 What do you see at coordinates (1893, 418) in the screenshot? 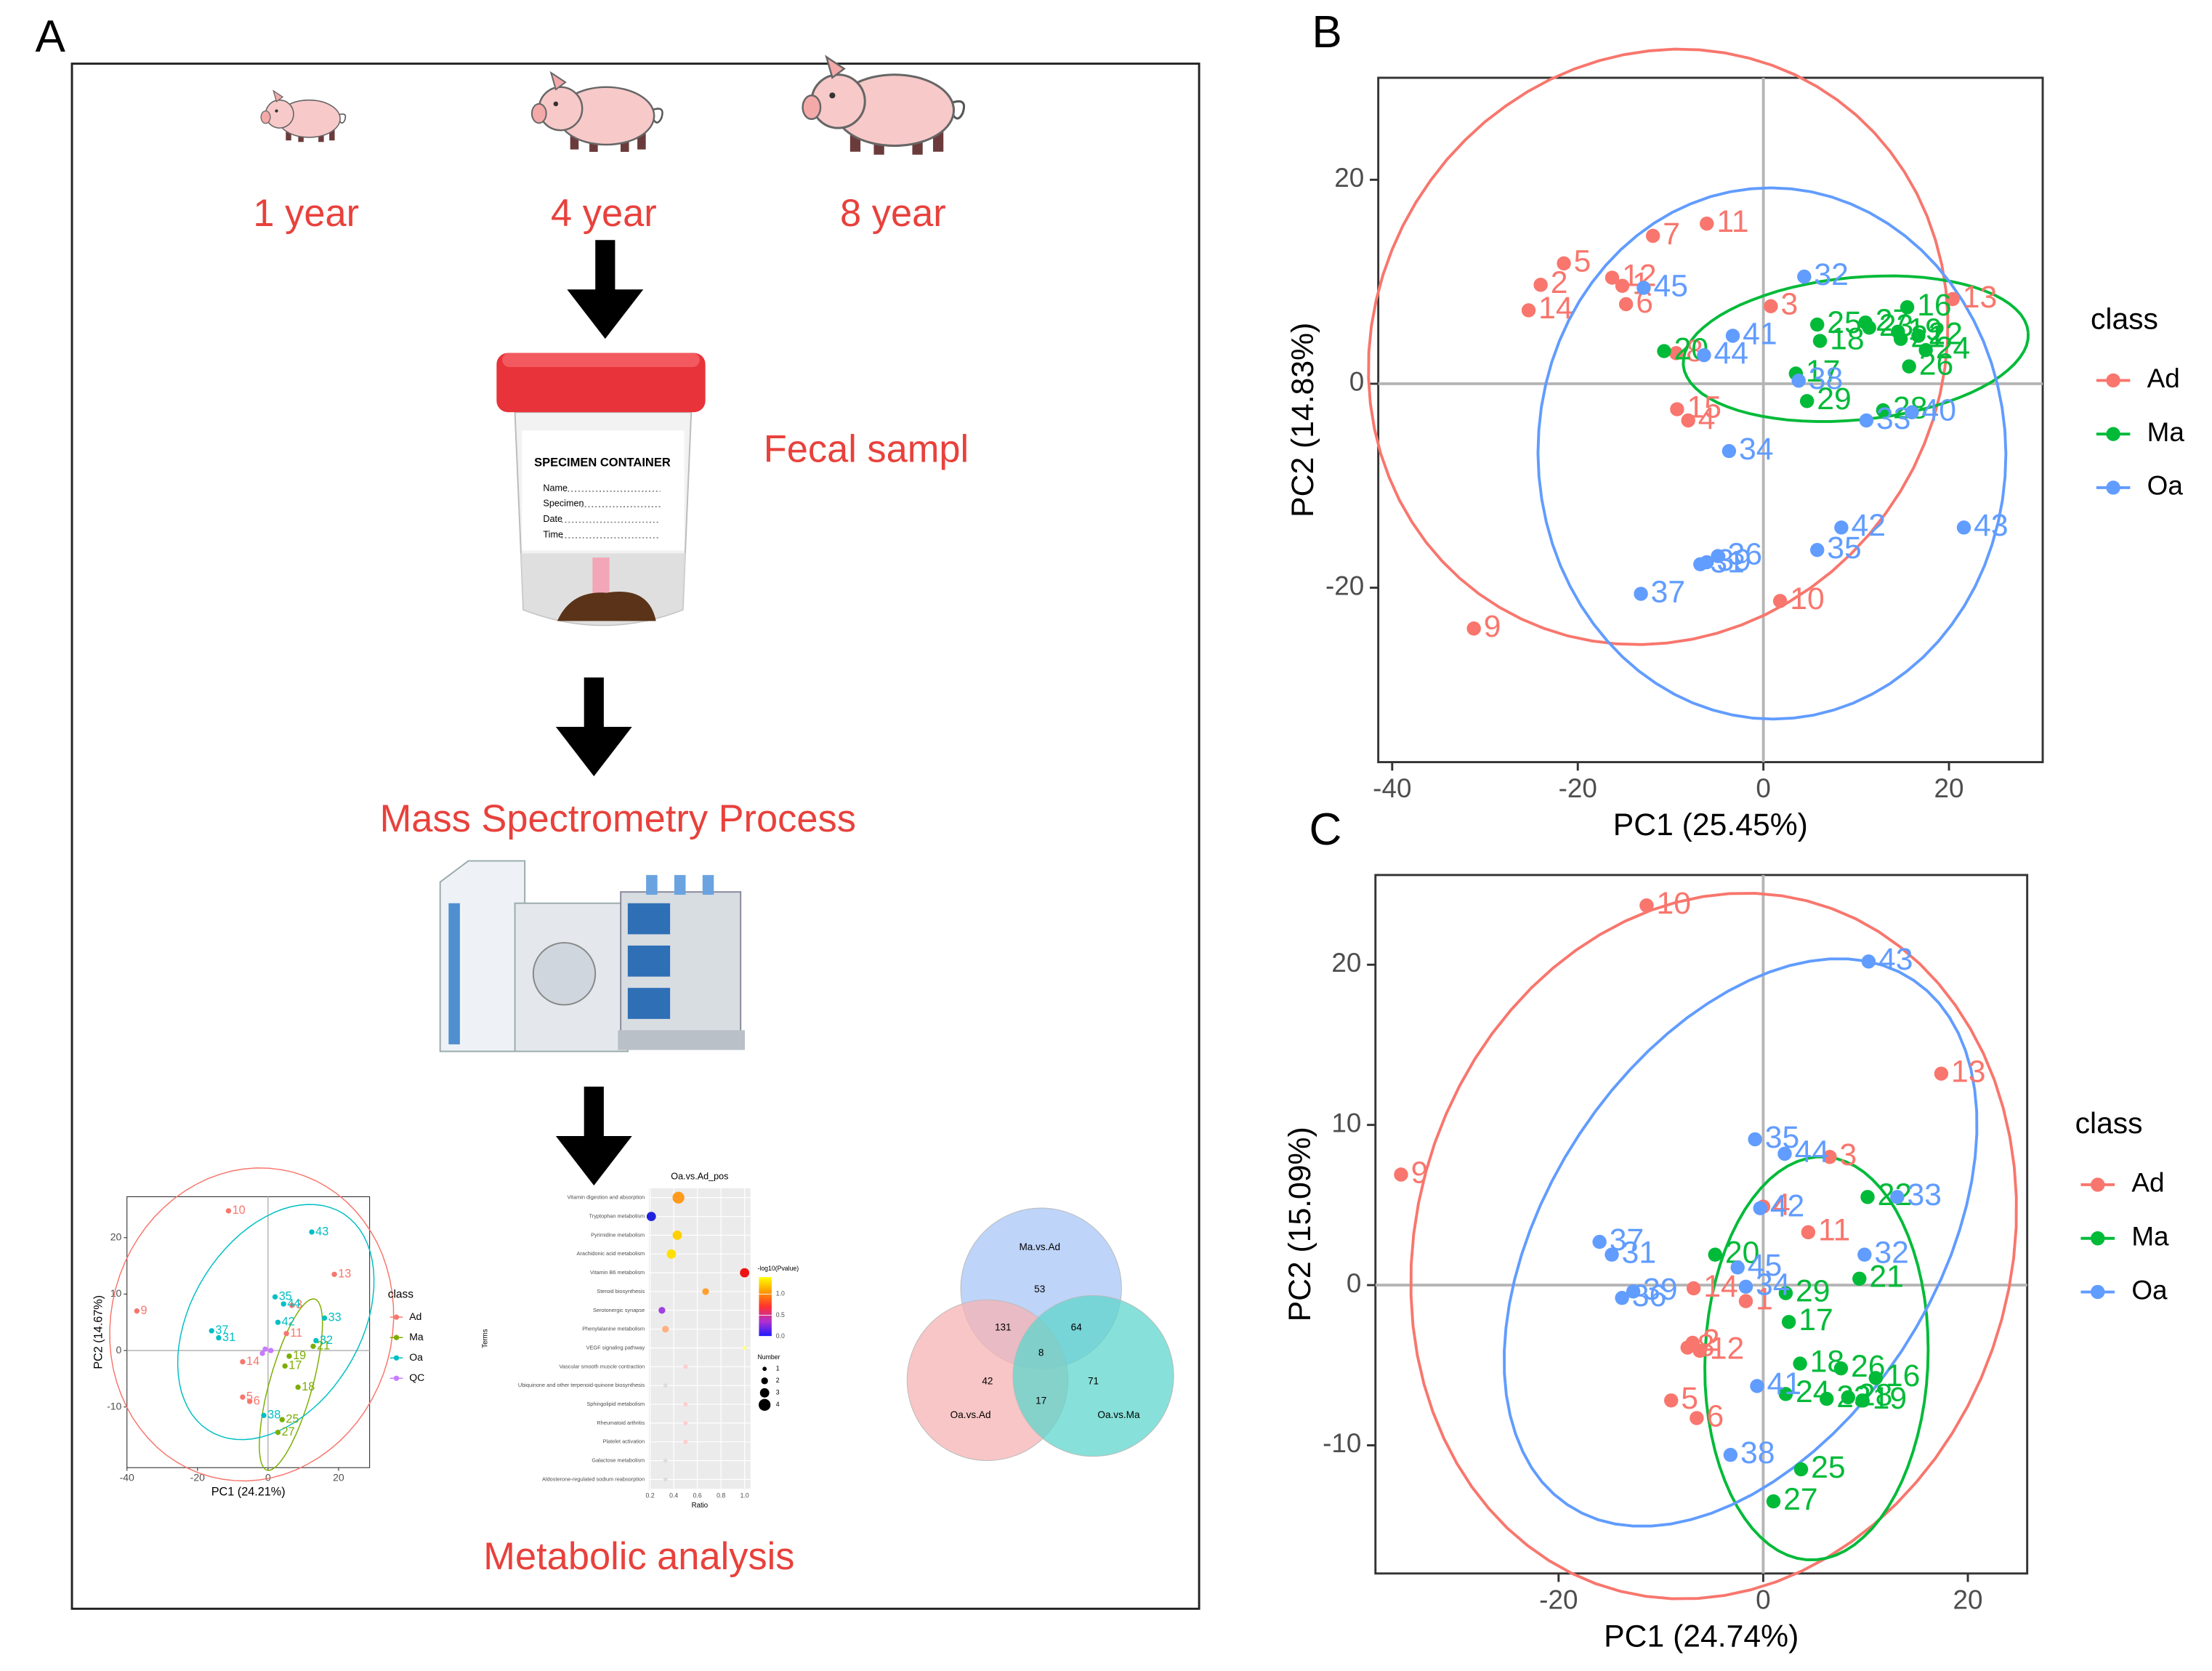
I see `point-label: 33` at bounding box center [1893, 418].